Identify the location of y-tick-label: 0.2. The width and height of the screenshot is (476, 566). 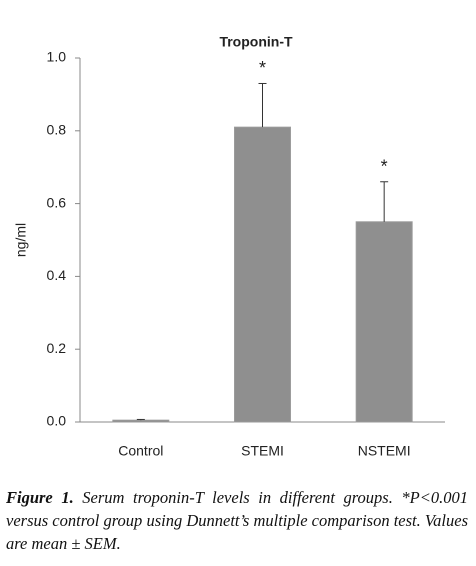
(57, 348).